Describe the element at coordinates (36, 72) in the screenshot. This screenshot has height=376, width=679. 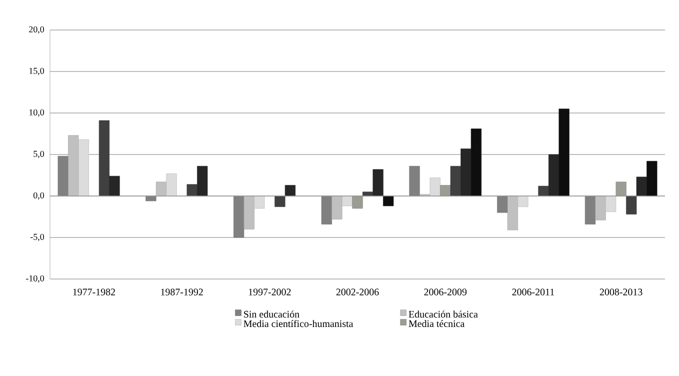
I see `y-tick-label: 15,0` at that location.